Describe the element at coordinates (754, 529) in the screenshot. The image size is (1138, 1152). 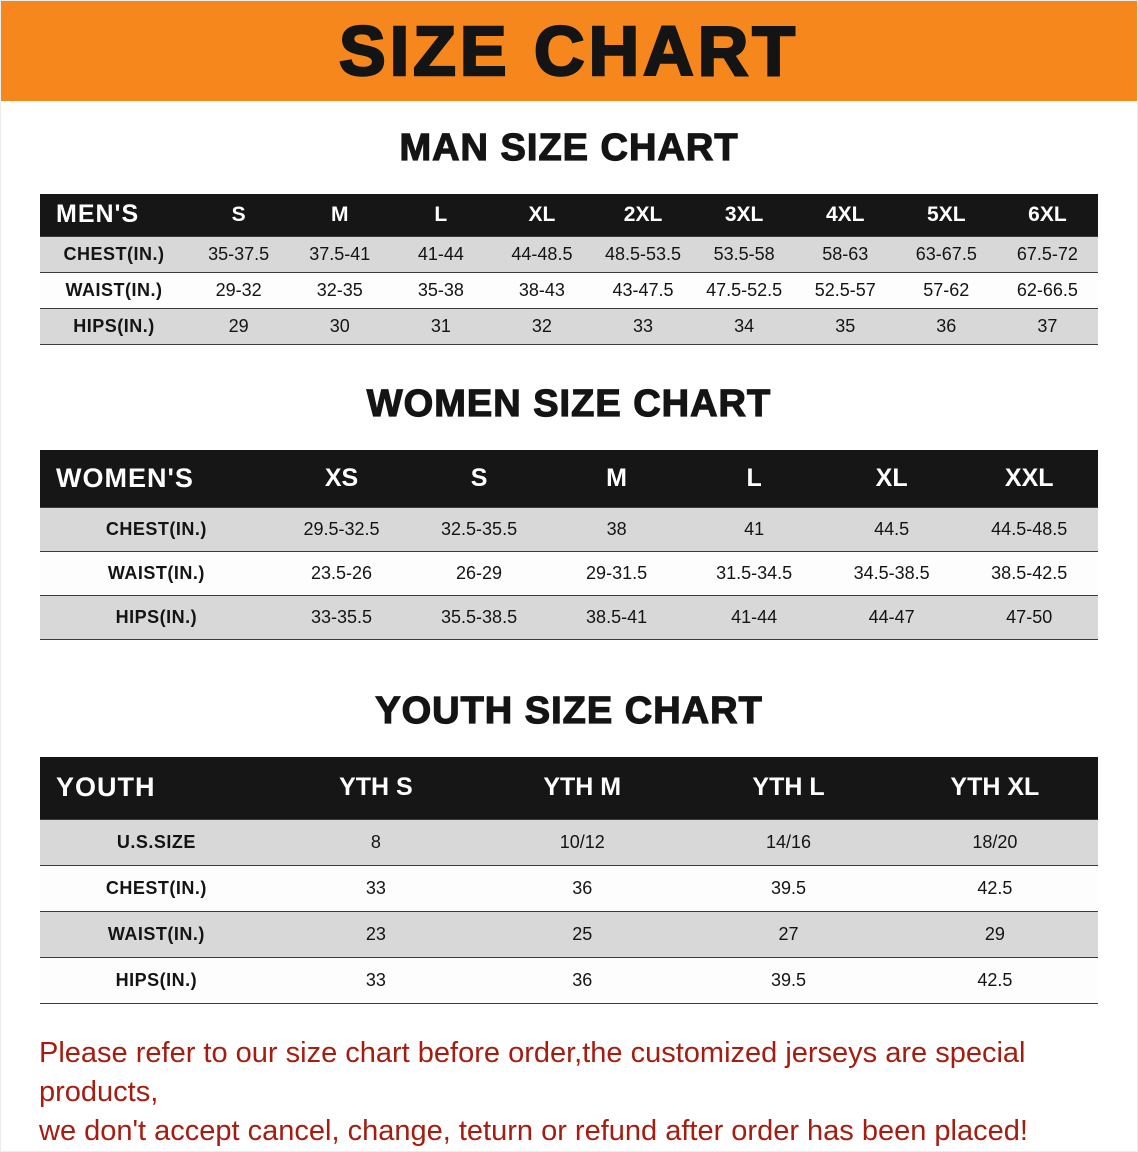
I see `value-cell: 41` at that location.